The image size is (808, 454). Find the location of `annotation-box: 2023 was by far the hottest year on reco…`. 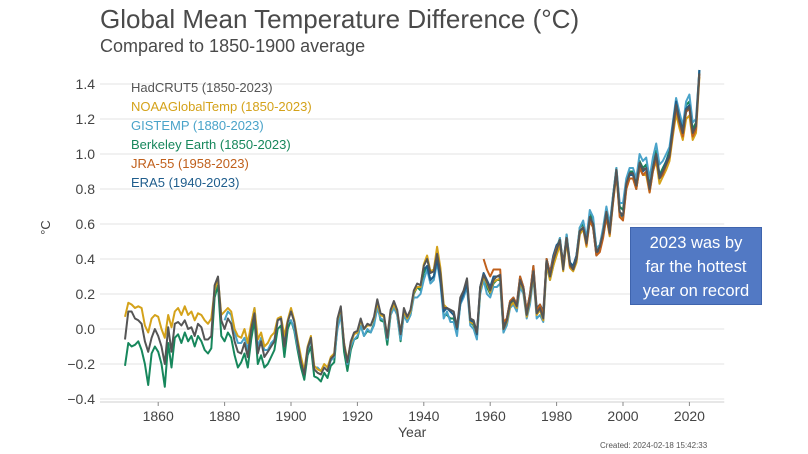

annotation-box: 2023 was by far the hottest year on reco… is located at coordinates (696, 266).